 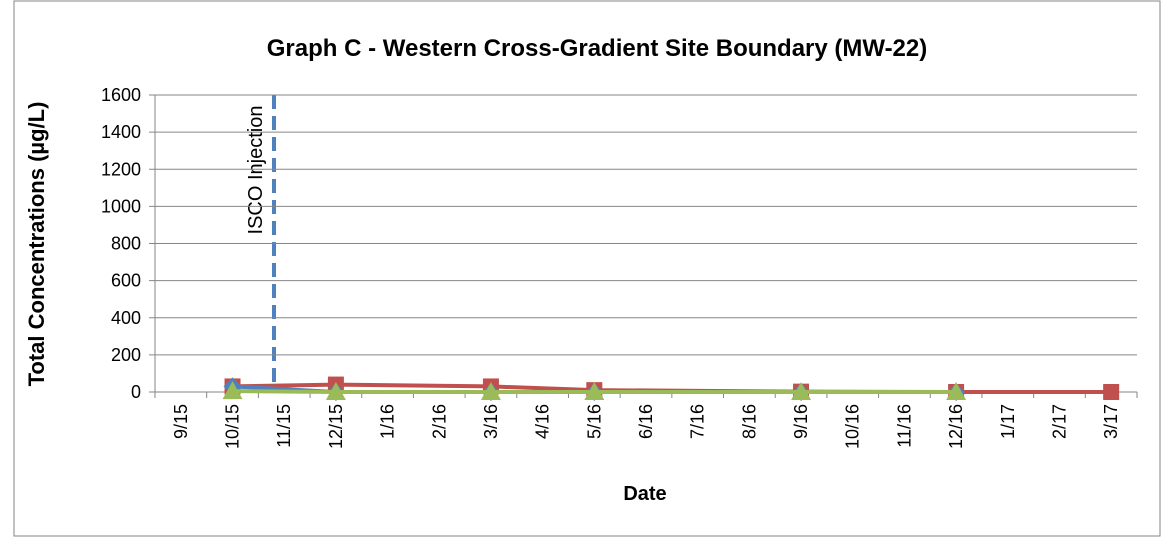 I want to click on x-tick-label: 9/16, so click(x=801, y=421).